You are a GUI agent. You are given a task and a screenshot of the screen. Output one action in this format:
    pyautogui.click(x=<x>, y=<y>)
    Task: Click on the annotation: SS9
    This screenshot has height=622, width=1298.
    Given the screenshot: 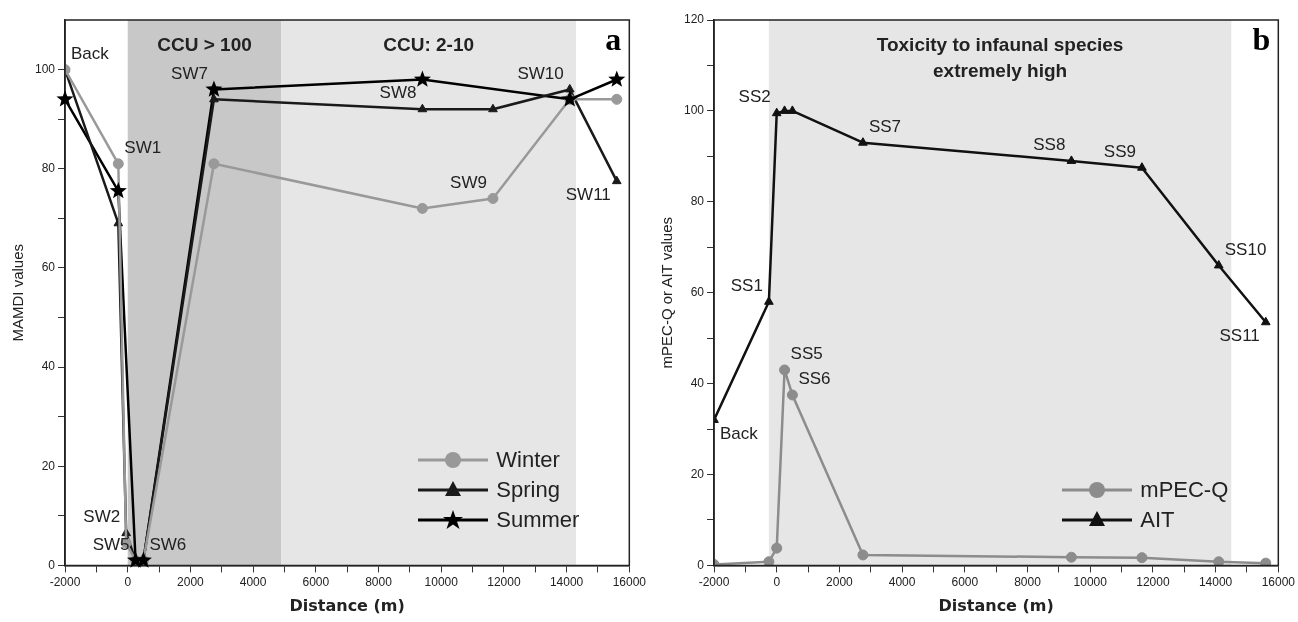 What is the action you would take?
    pyautogui.click(x=1119, y=151)
    